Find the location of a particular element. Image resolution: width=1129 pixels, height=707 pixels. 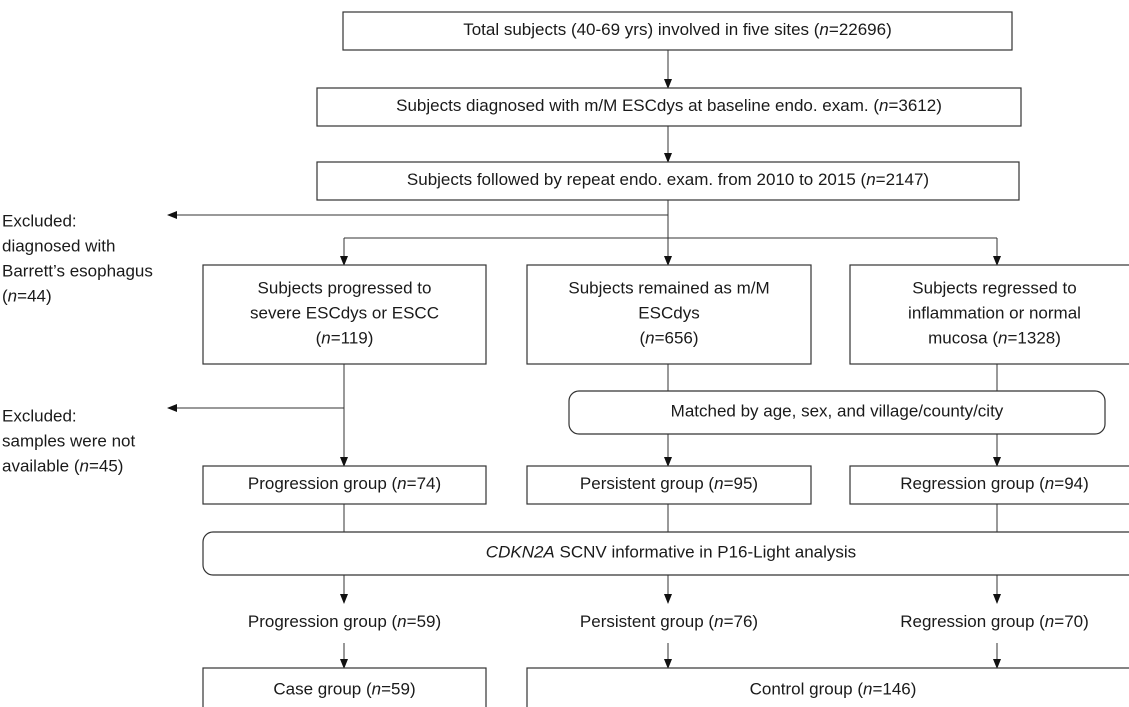

label-text: Case group ( is located at coordinates (322, 689).